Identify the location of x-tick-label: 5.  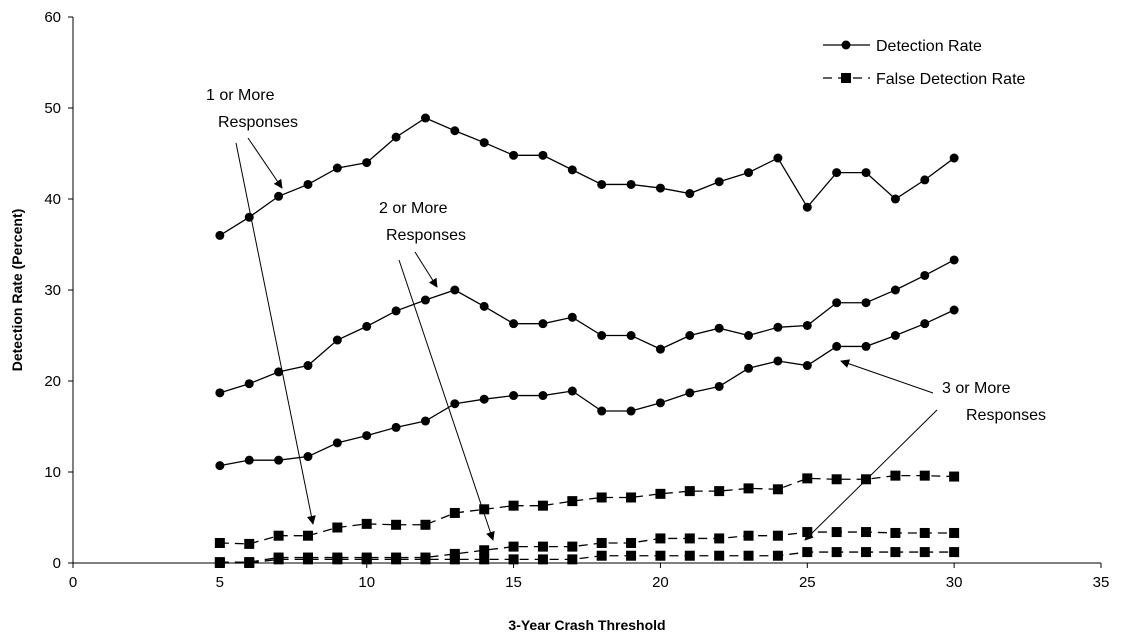
(220, 582).